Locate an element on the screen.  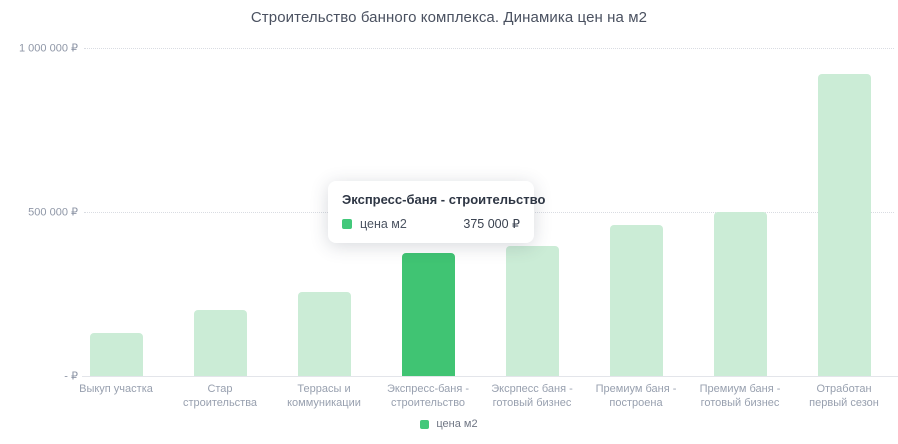
tooltip-row: цена м2 375 000 ₽ is located at coordinates (431, 223).